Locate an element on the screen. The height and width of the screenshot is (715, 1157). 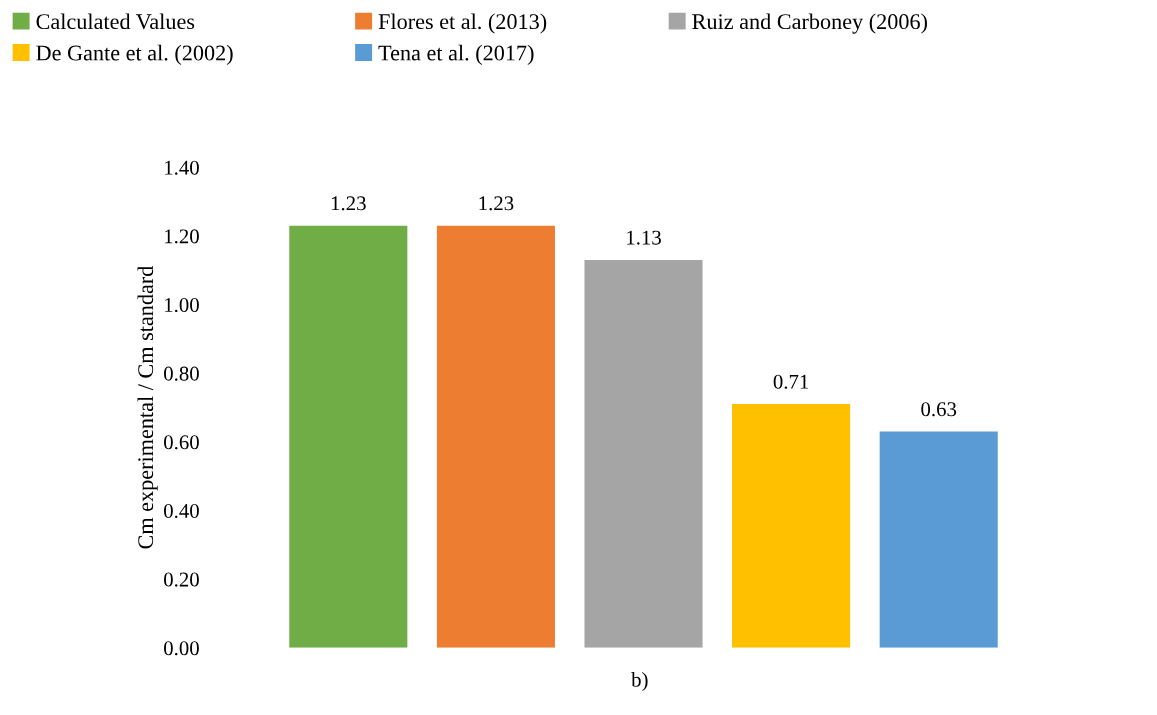
y-tick-label: 0.60 is located at coordinates (181, 442).